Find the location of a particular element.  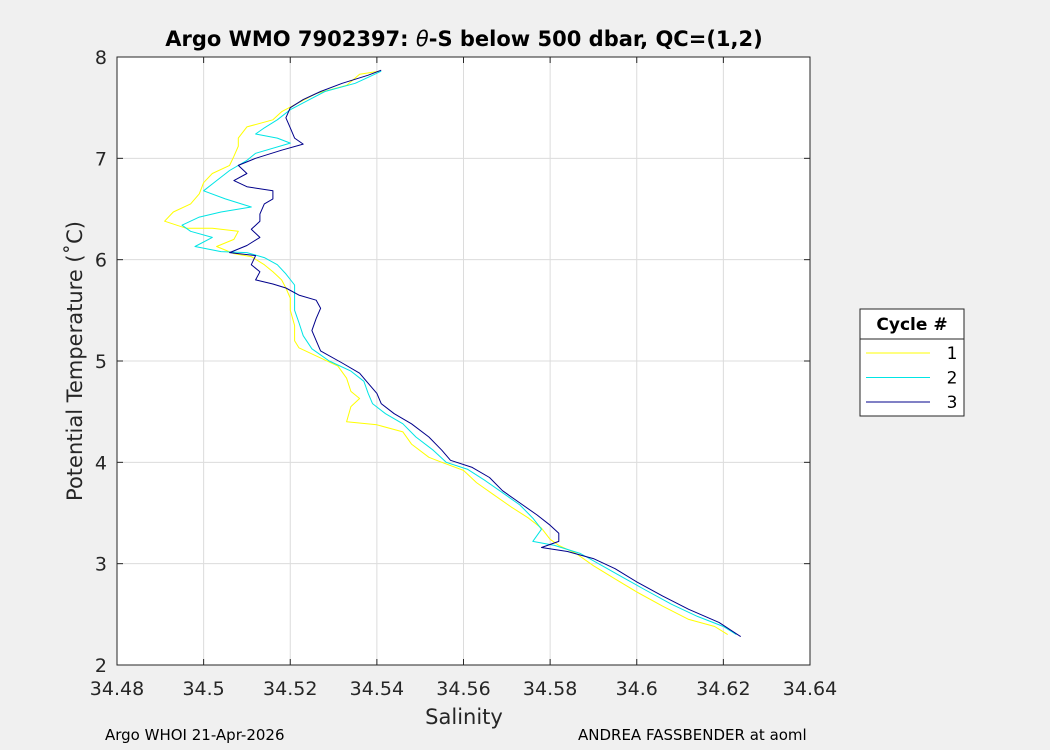

x-tick-label: 34.56 is located at coordinates (463, 689).